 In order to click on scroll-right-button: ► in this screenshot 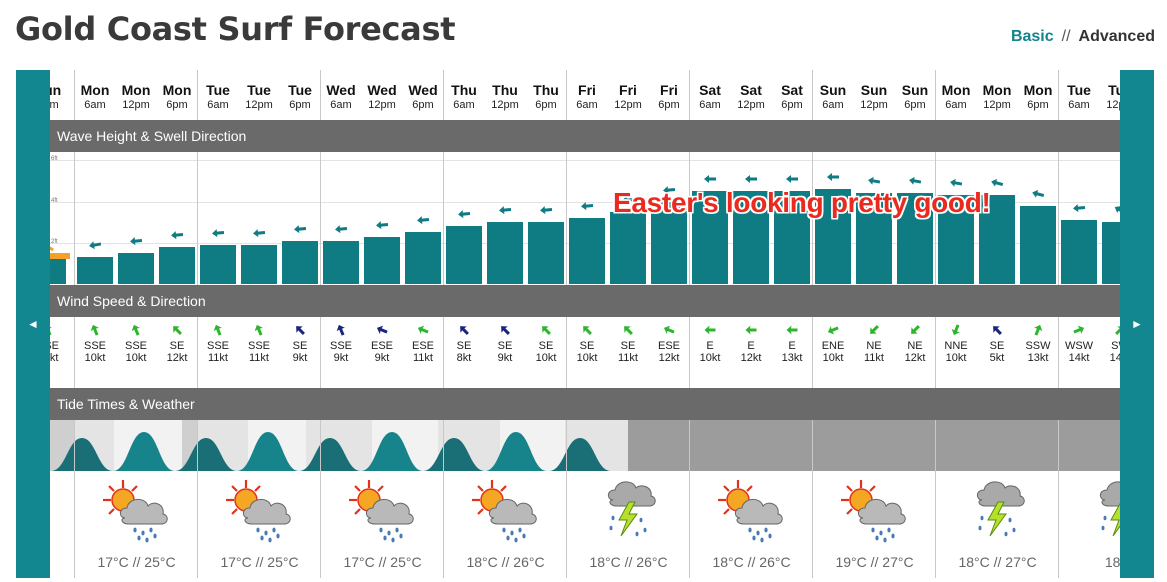, I will do `click(1137, 324)`.